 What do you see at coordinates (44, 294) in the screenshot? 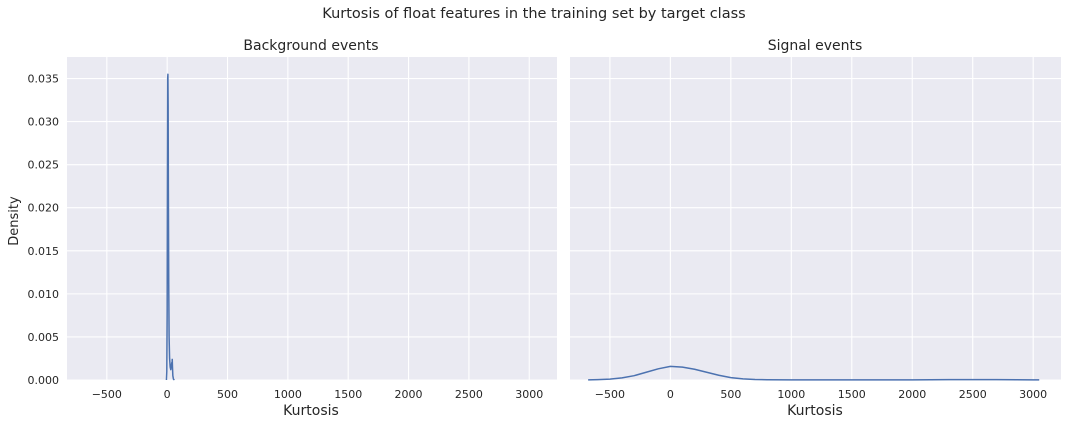
I see `y-tick-label: 0.010` at bounding box center [44, 294].